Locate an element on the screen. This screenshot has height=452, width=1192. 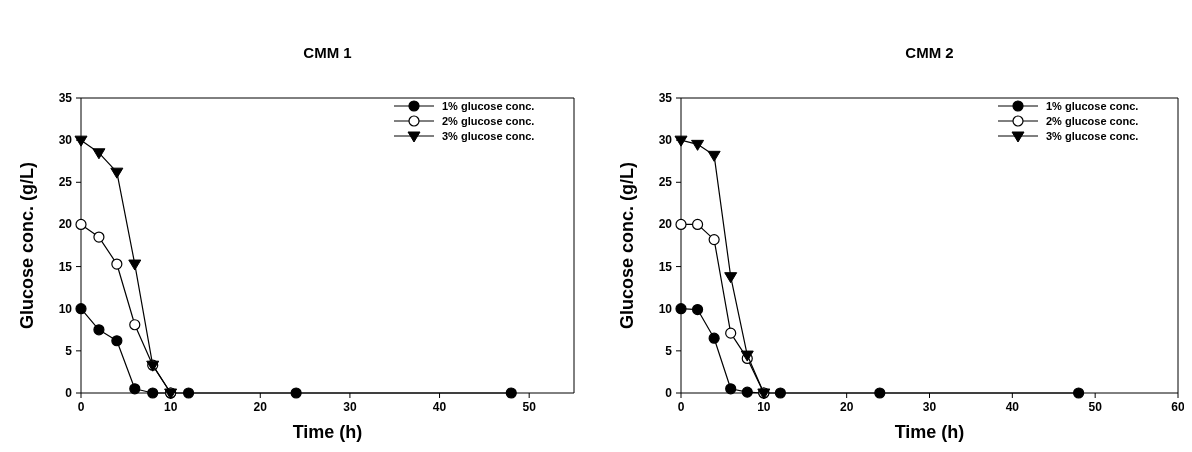
x-tick-label: 60 is located at coordinates (1178, 407).